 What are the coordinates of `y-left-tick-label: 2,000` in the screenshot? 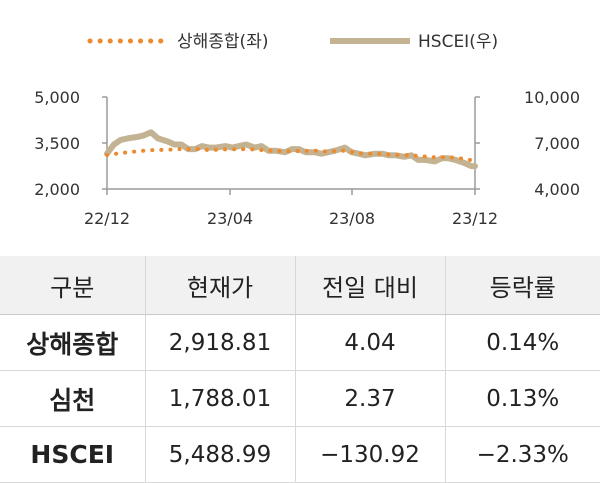 It's located at (57, 189).